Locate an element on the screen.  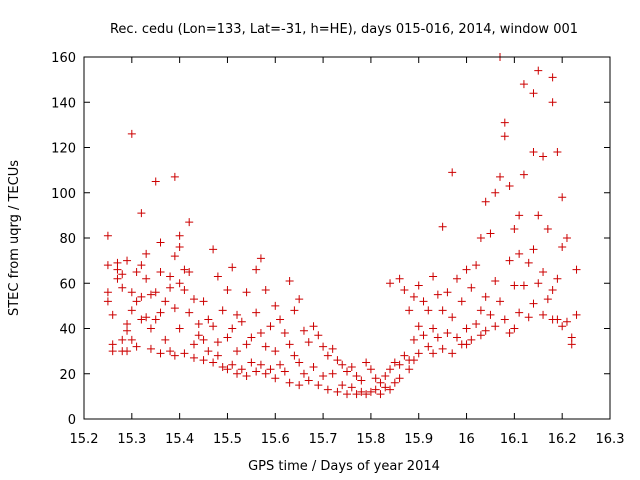
x-tick-label: 15.7 is located at coordinates (323, 439).